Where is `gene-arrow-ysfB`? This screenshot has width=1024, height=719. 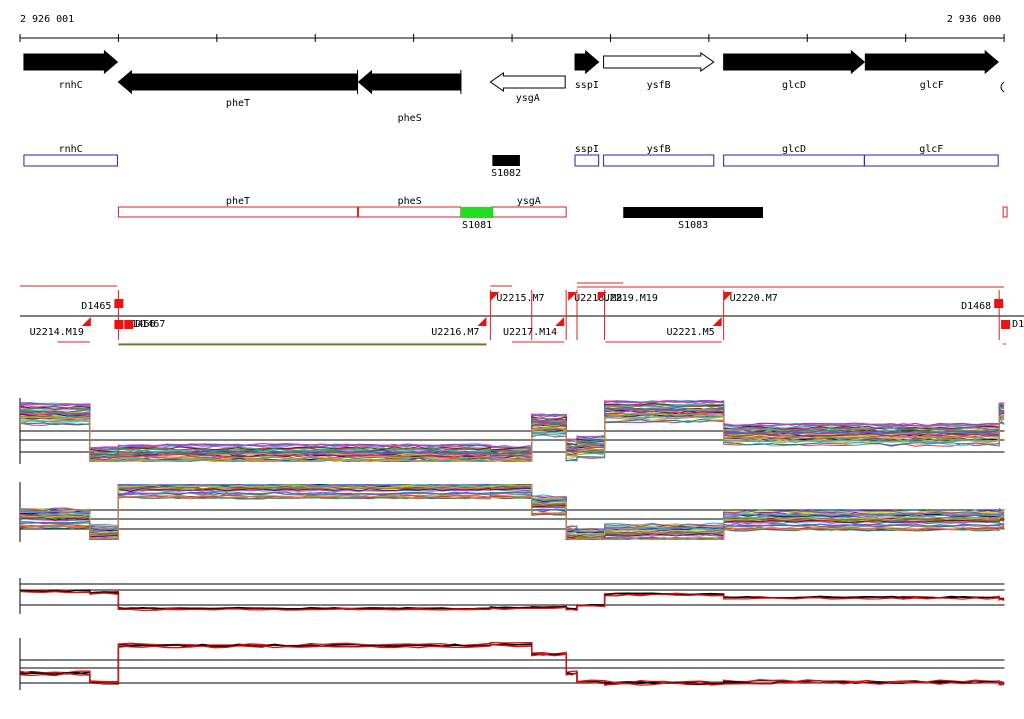 gene-arrow-ysfB is located at coordinates (659, 62).